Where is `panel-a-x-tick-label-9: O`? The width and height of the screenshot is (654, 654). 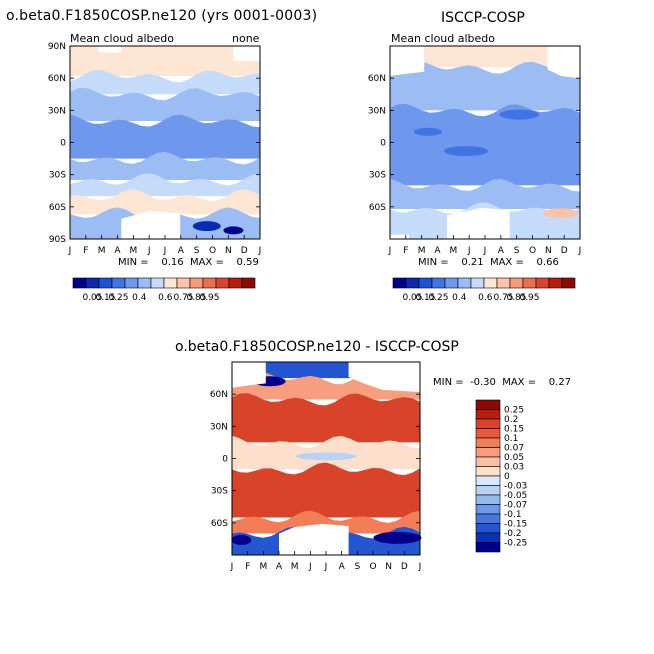
panel-a-x-tick-label-9: O is located at coordinates (212, 251).